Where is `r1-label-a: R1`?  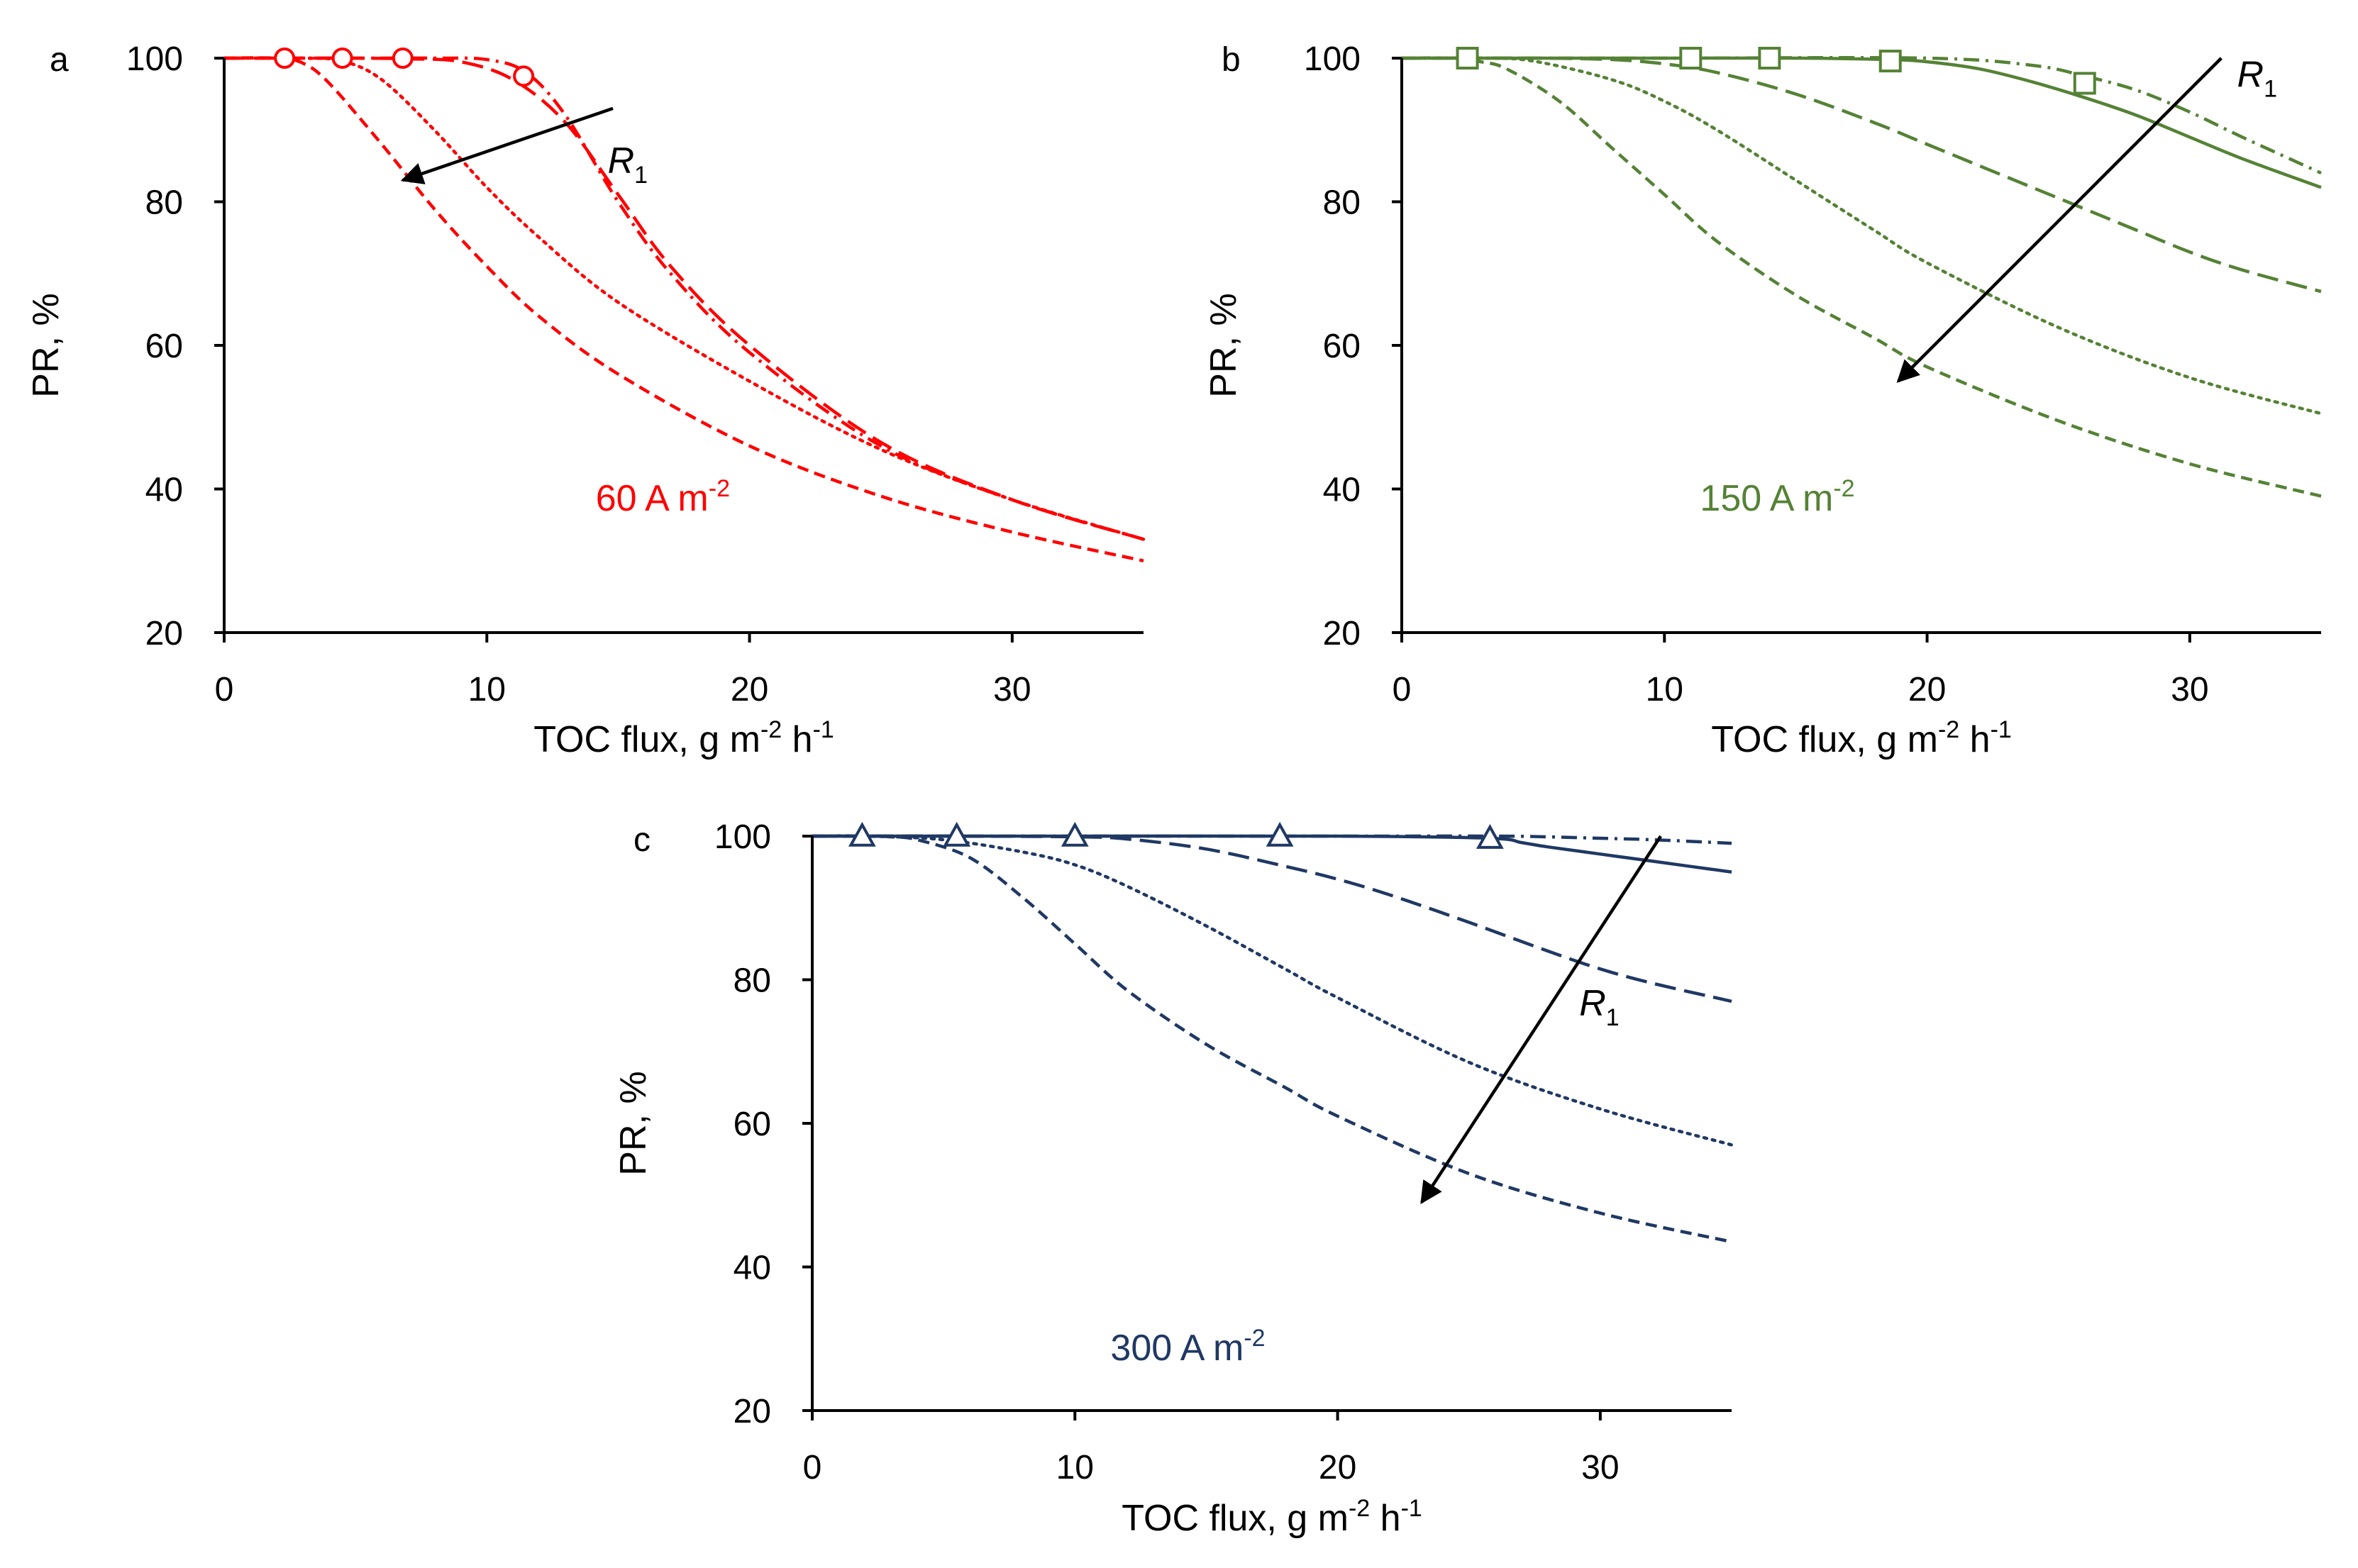
r1-label-a: R1 is located at coordinates (628, 164).